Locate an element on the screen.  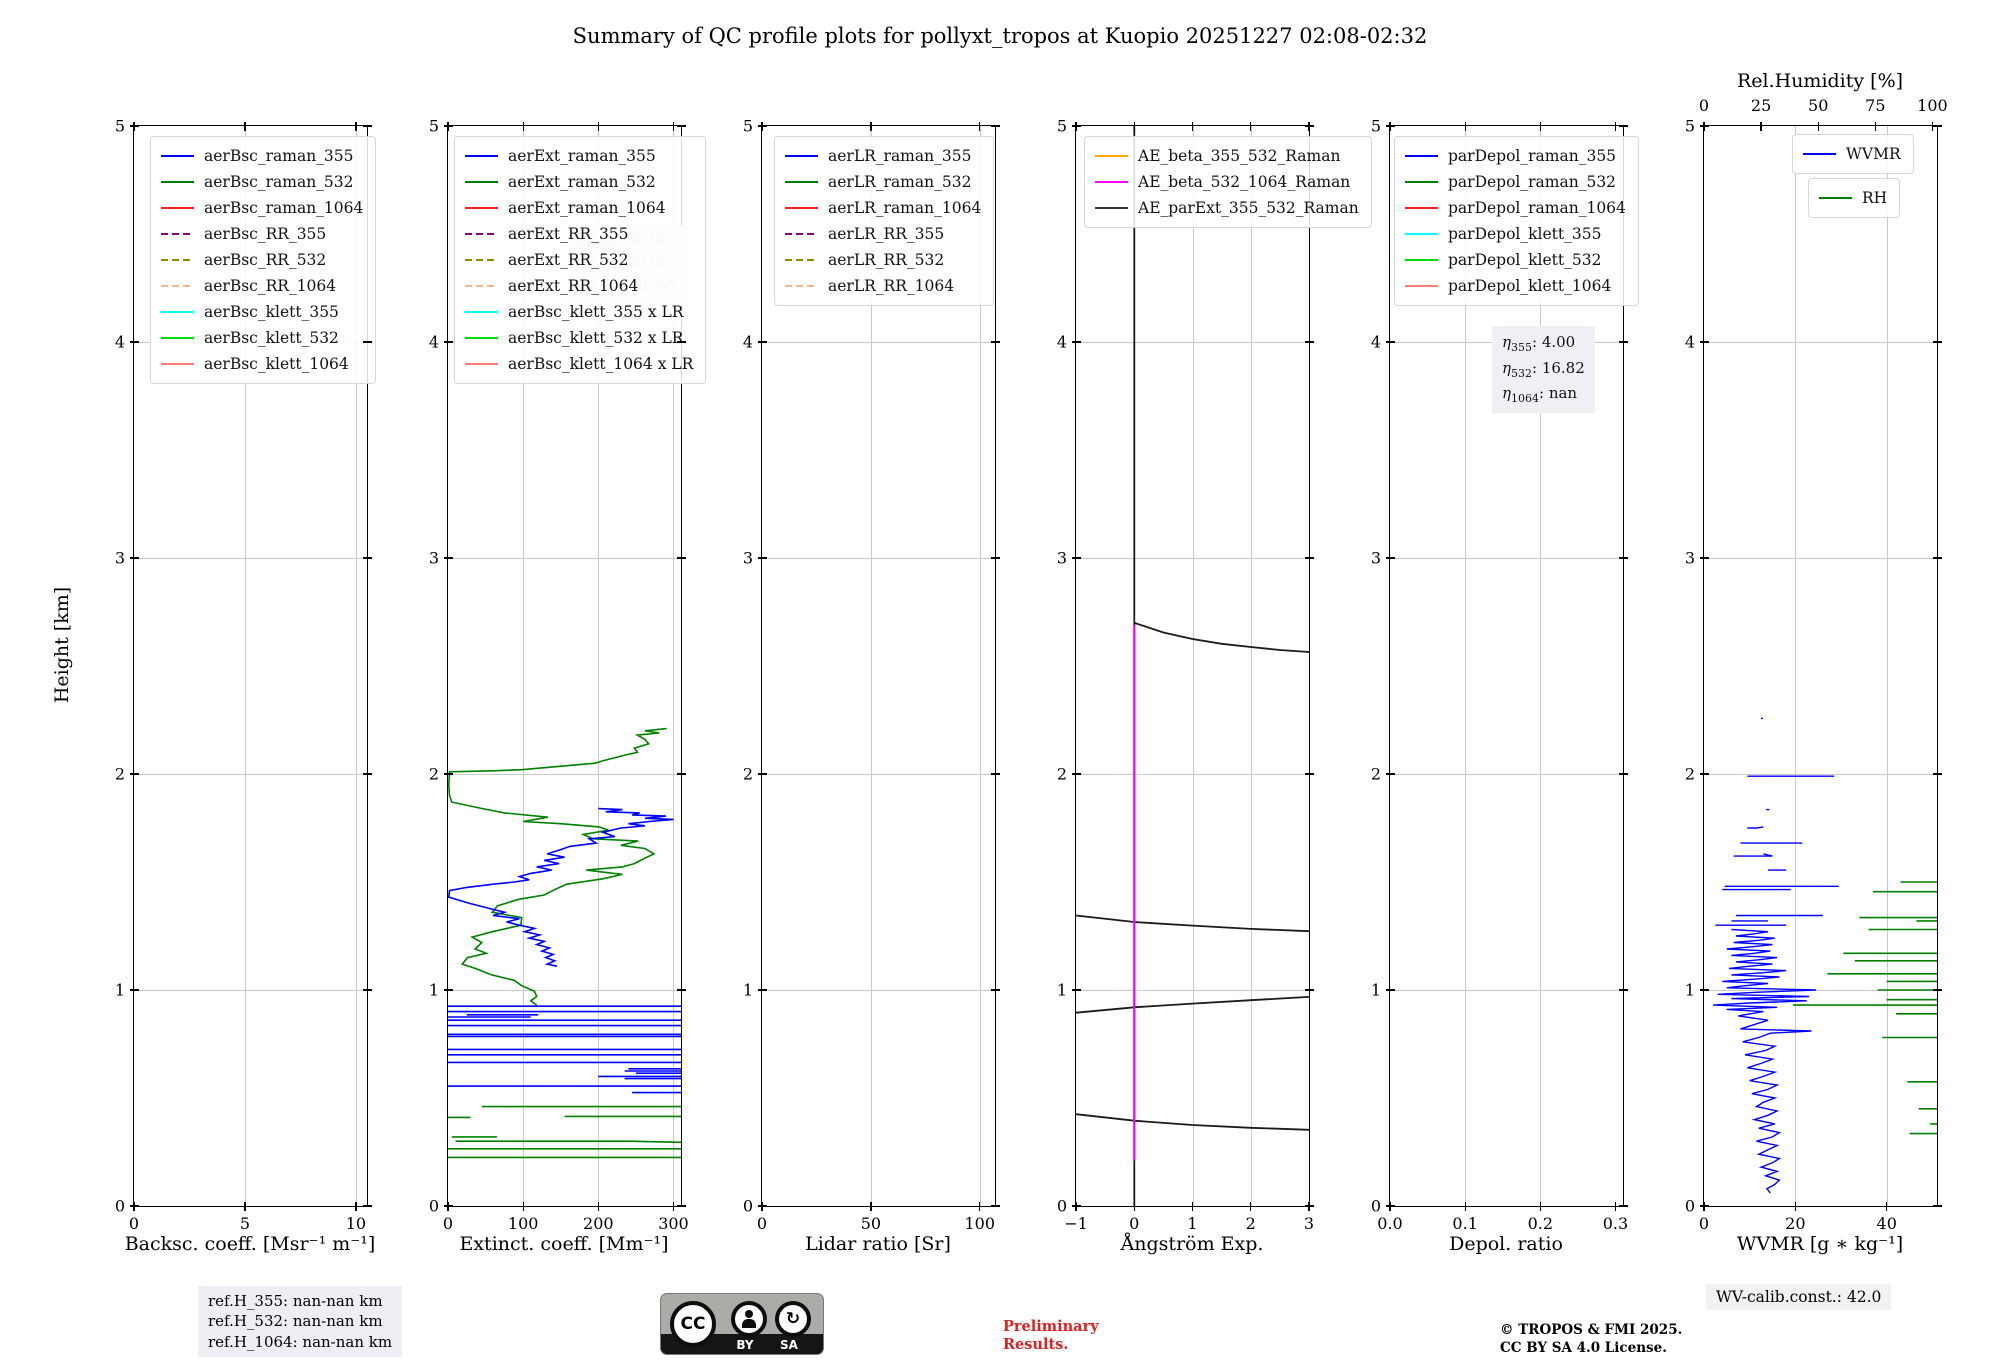
series-WVMR is located at coordinates (1755, 827).